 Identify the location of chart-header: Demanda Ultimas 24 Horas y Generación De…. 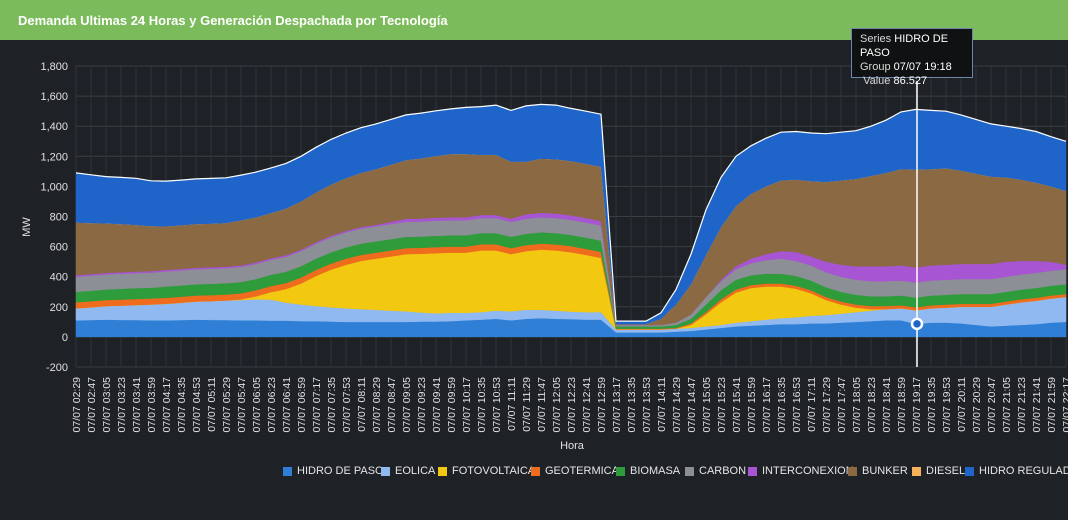
(534, 20).